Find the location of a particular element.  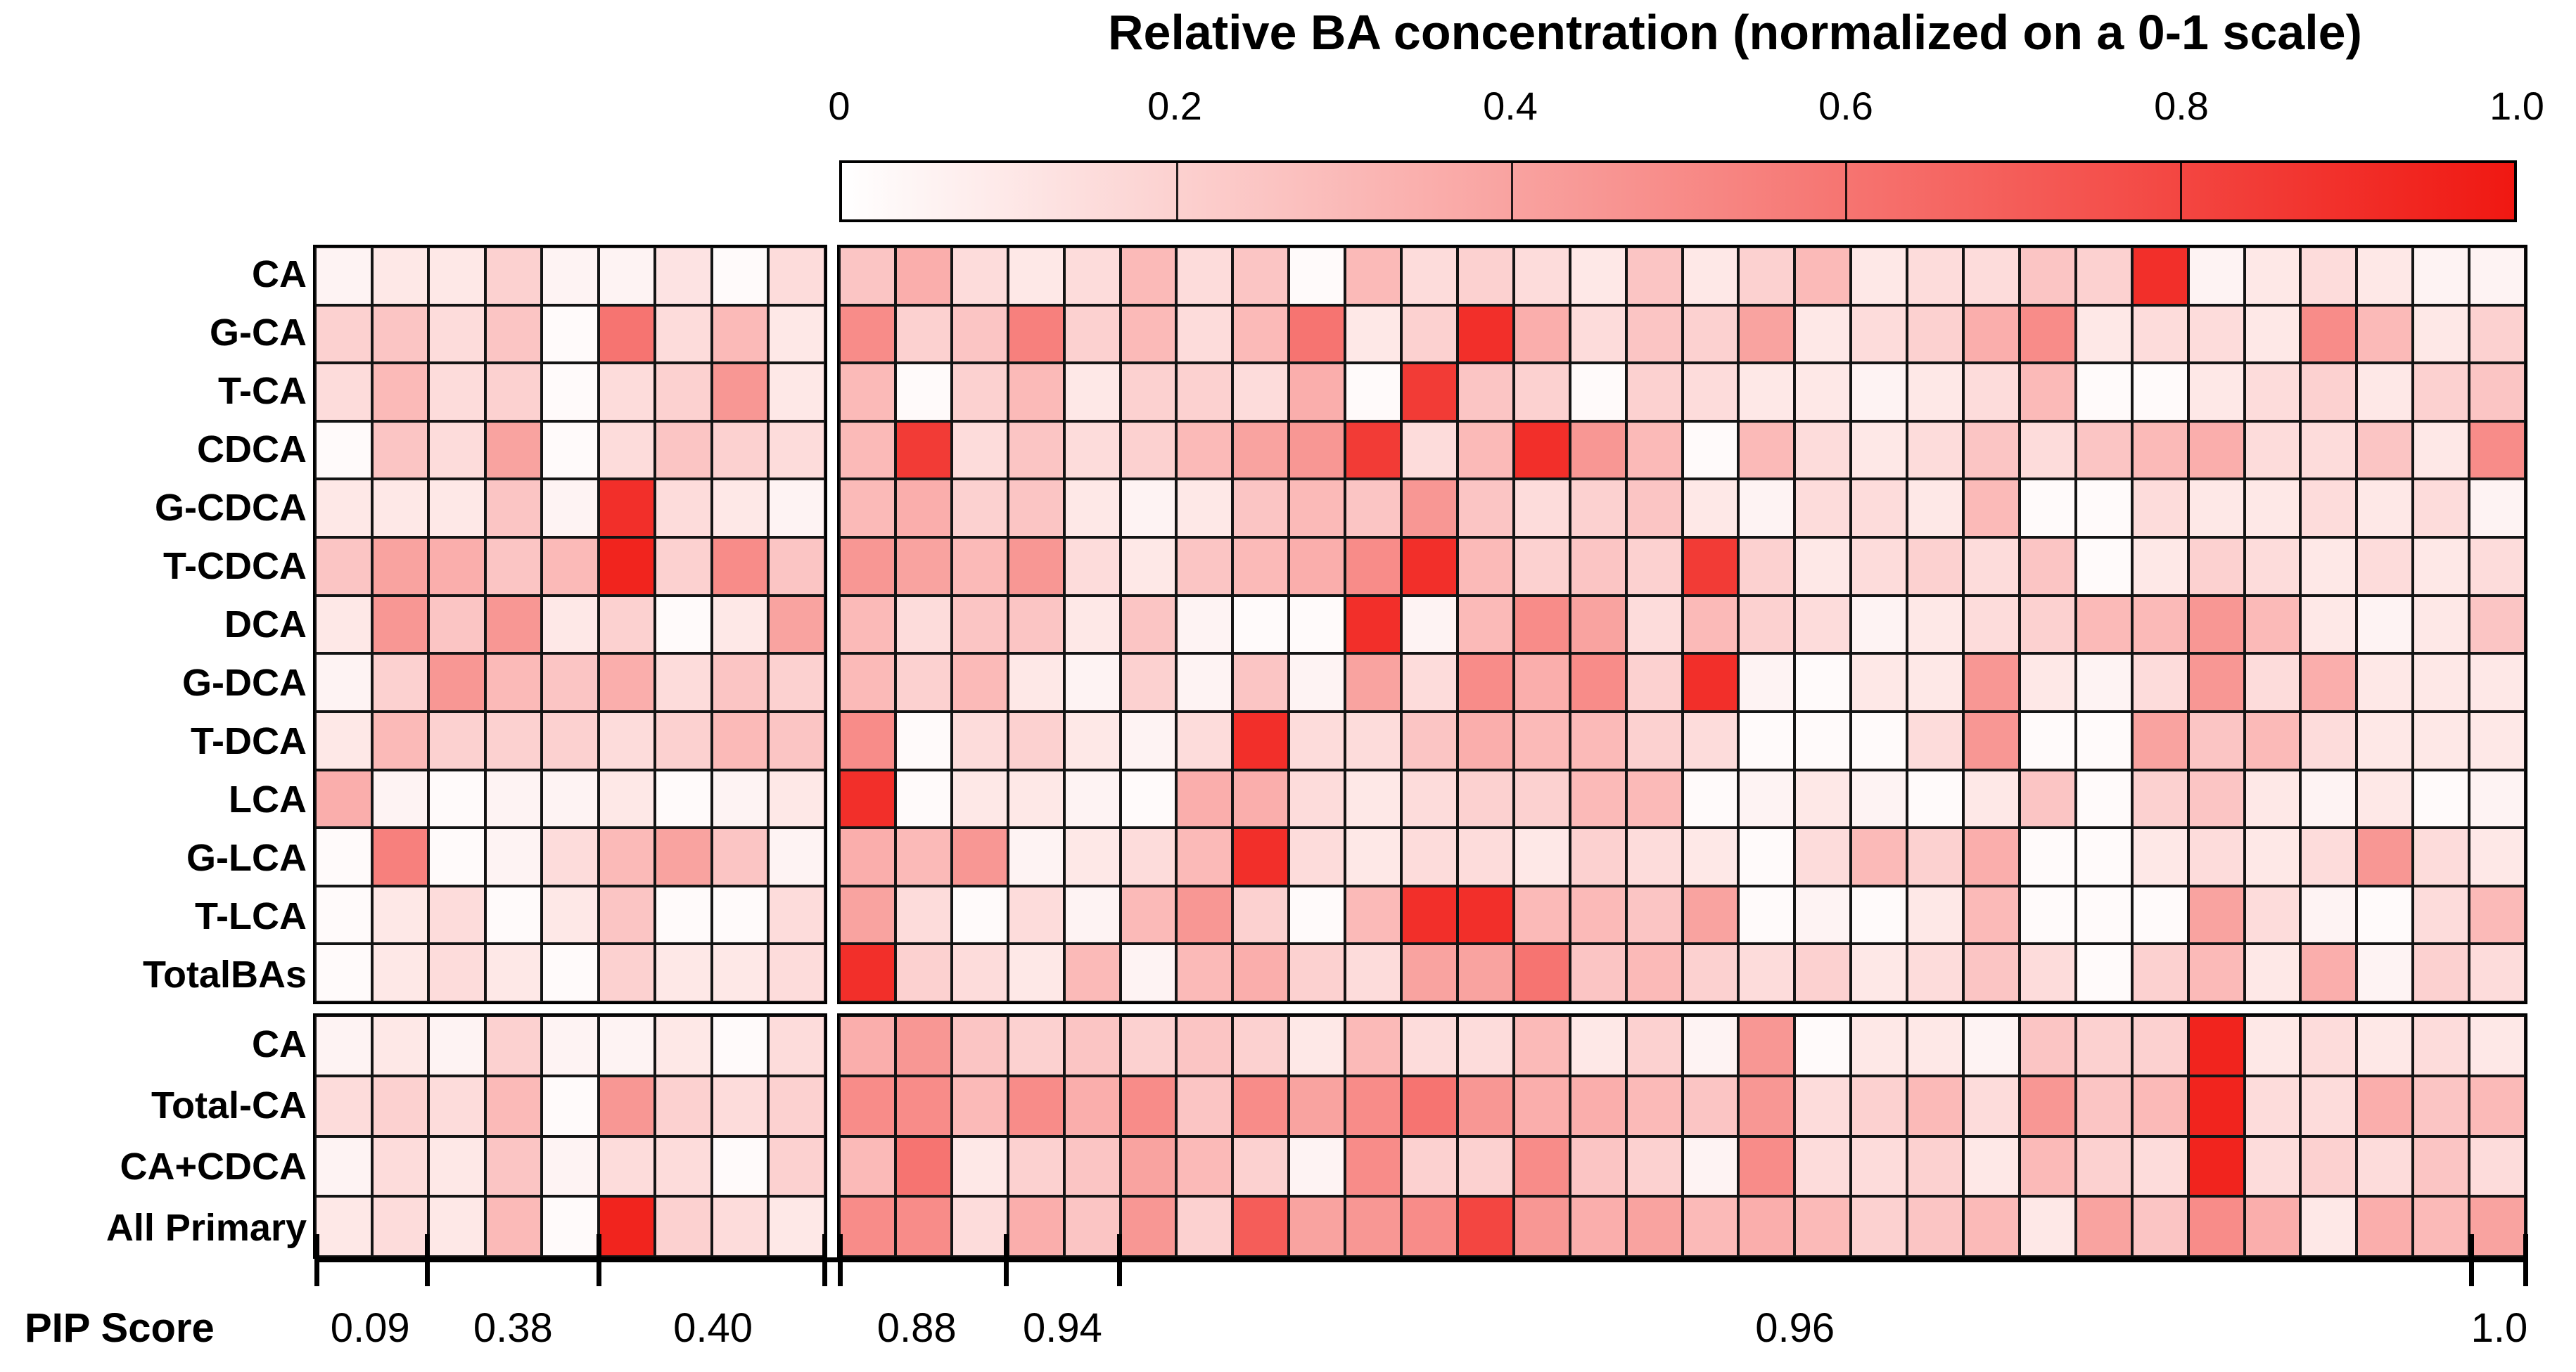

colorbar is located at coordinates (1678, 191).